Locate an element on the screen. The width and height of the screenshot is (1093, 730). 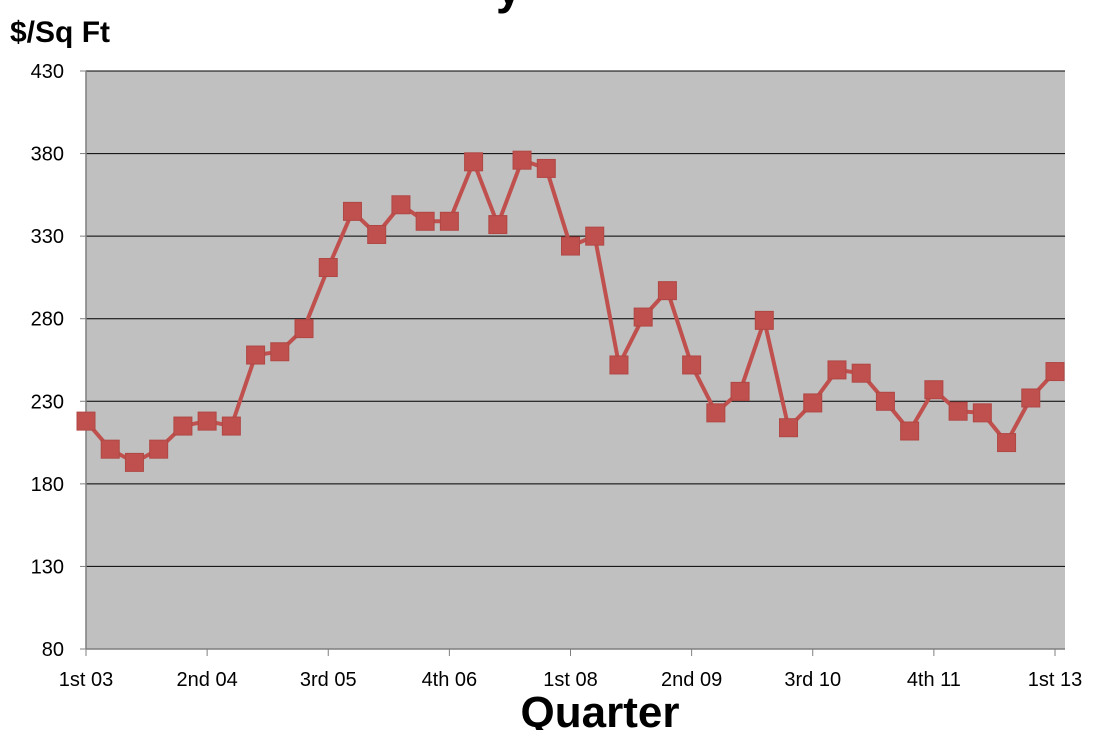
y-tick-label: 80 is located at coordinates (53, 650).